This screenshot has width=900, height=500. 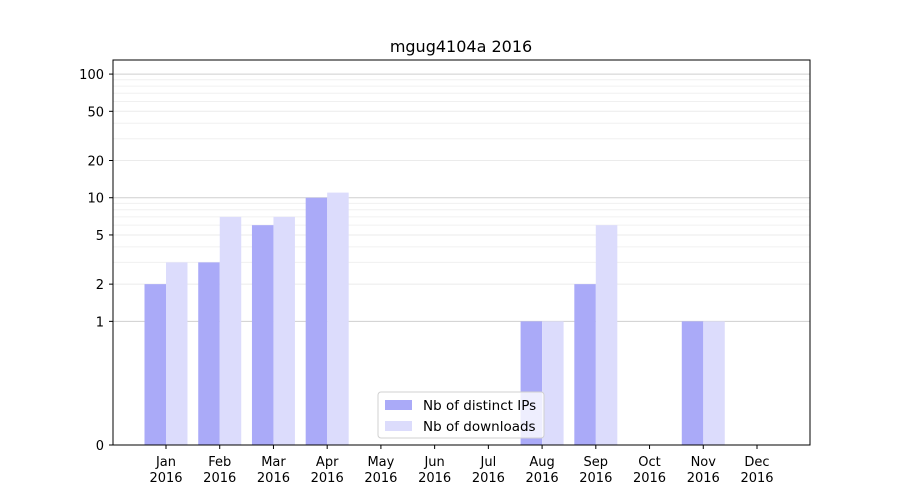 I want to click on x-tick-label: Sep, so click(x=596, y=462).